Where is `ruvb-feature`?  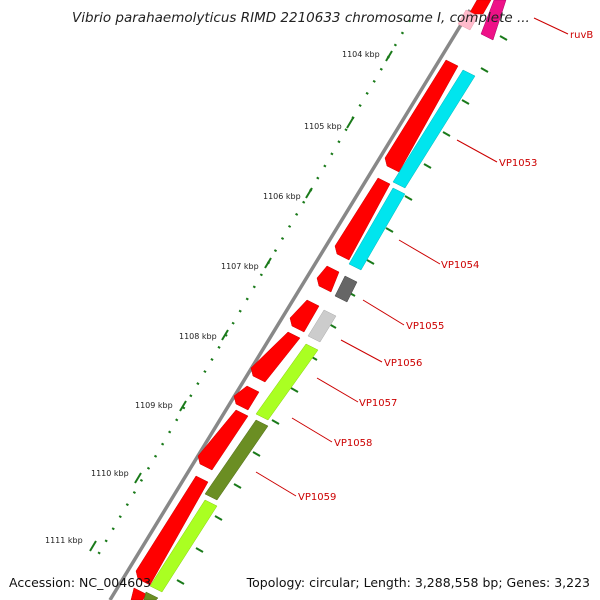
ruvb-feature is located at coordinates (493, 20).